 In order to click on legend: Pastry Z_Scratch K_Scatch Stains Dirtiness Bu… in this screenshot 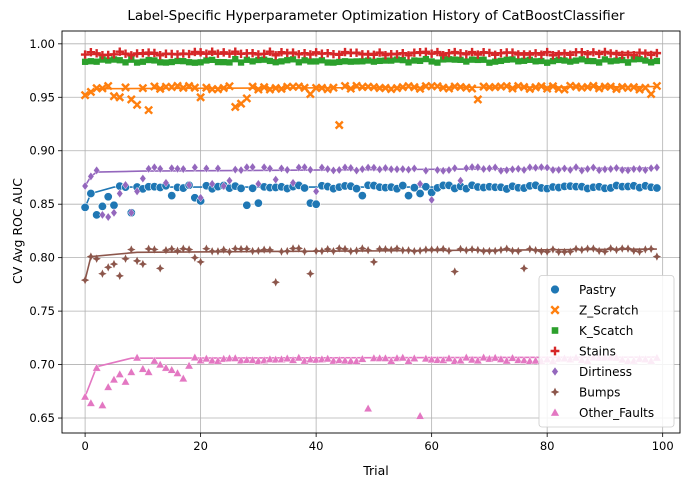, I will do `click(606, 351)`.